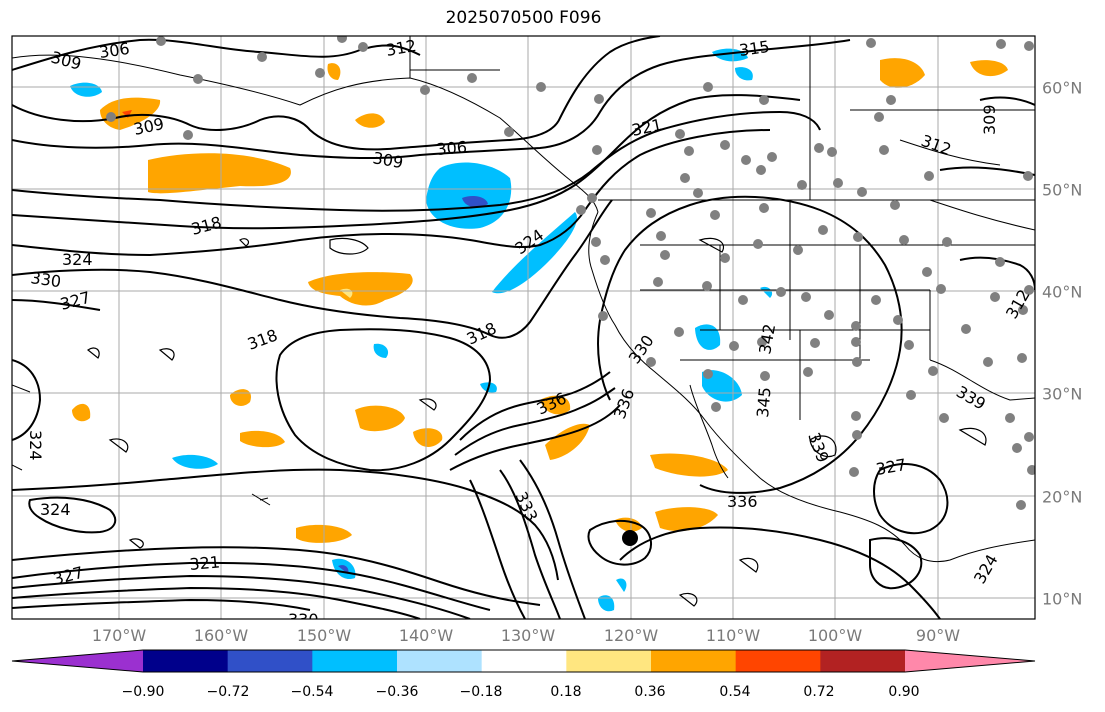 The width and height of the screenshot is (1105, 712). Describe the element at coordinates (221, 635) in the screenshot. I see `lon-label-160w: 160°W` at that location.